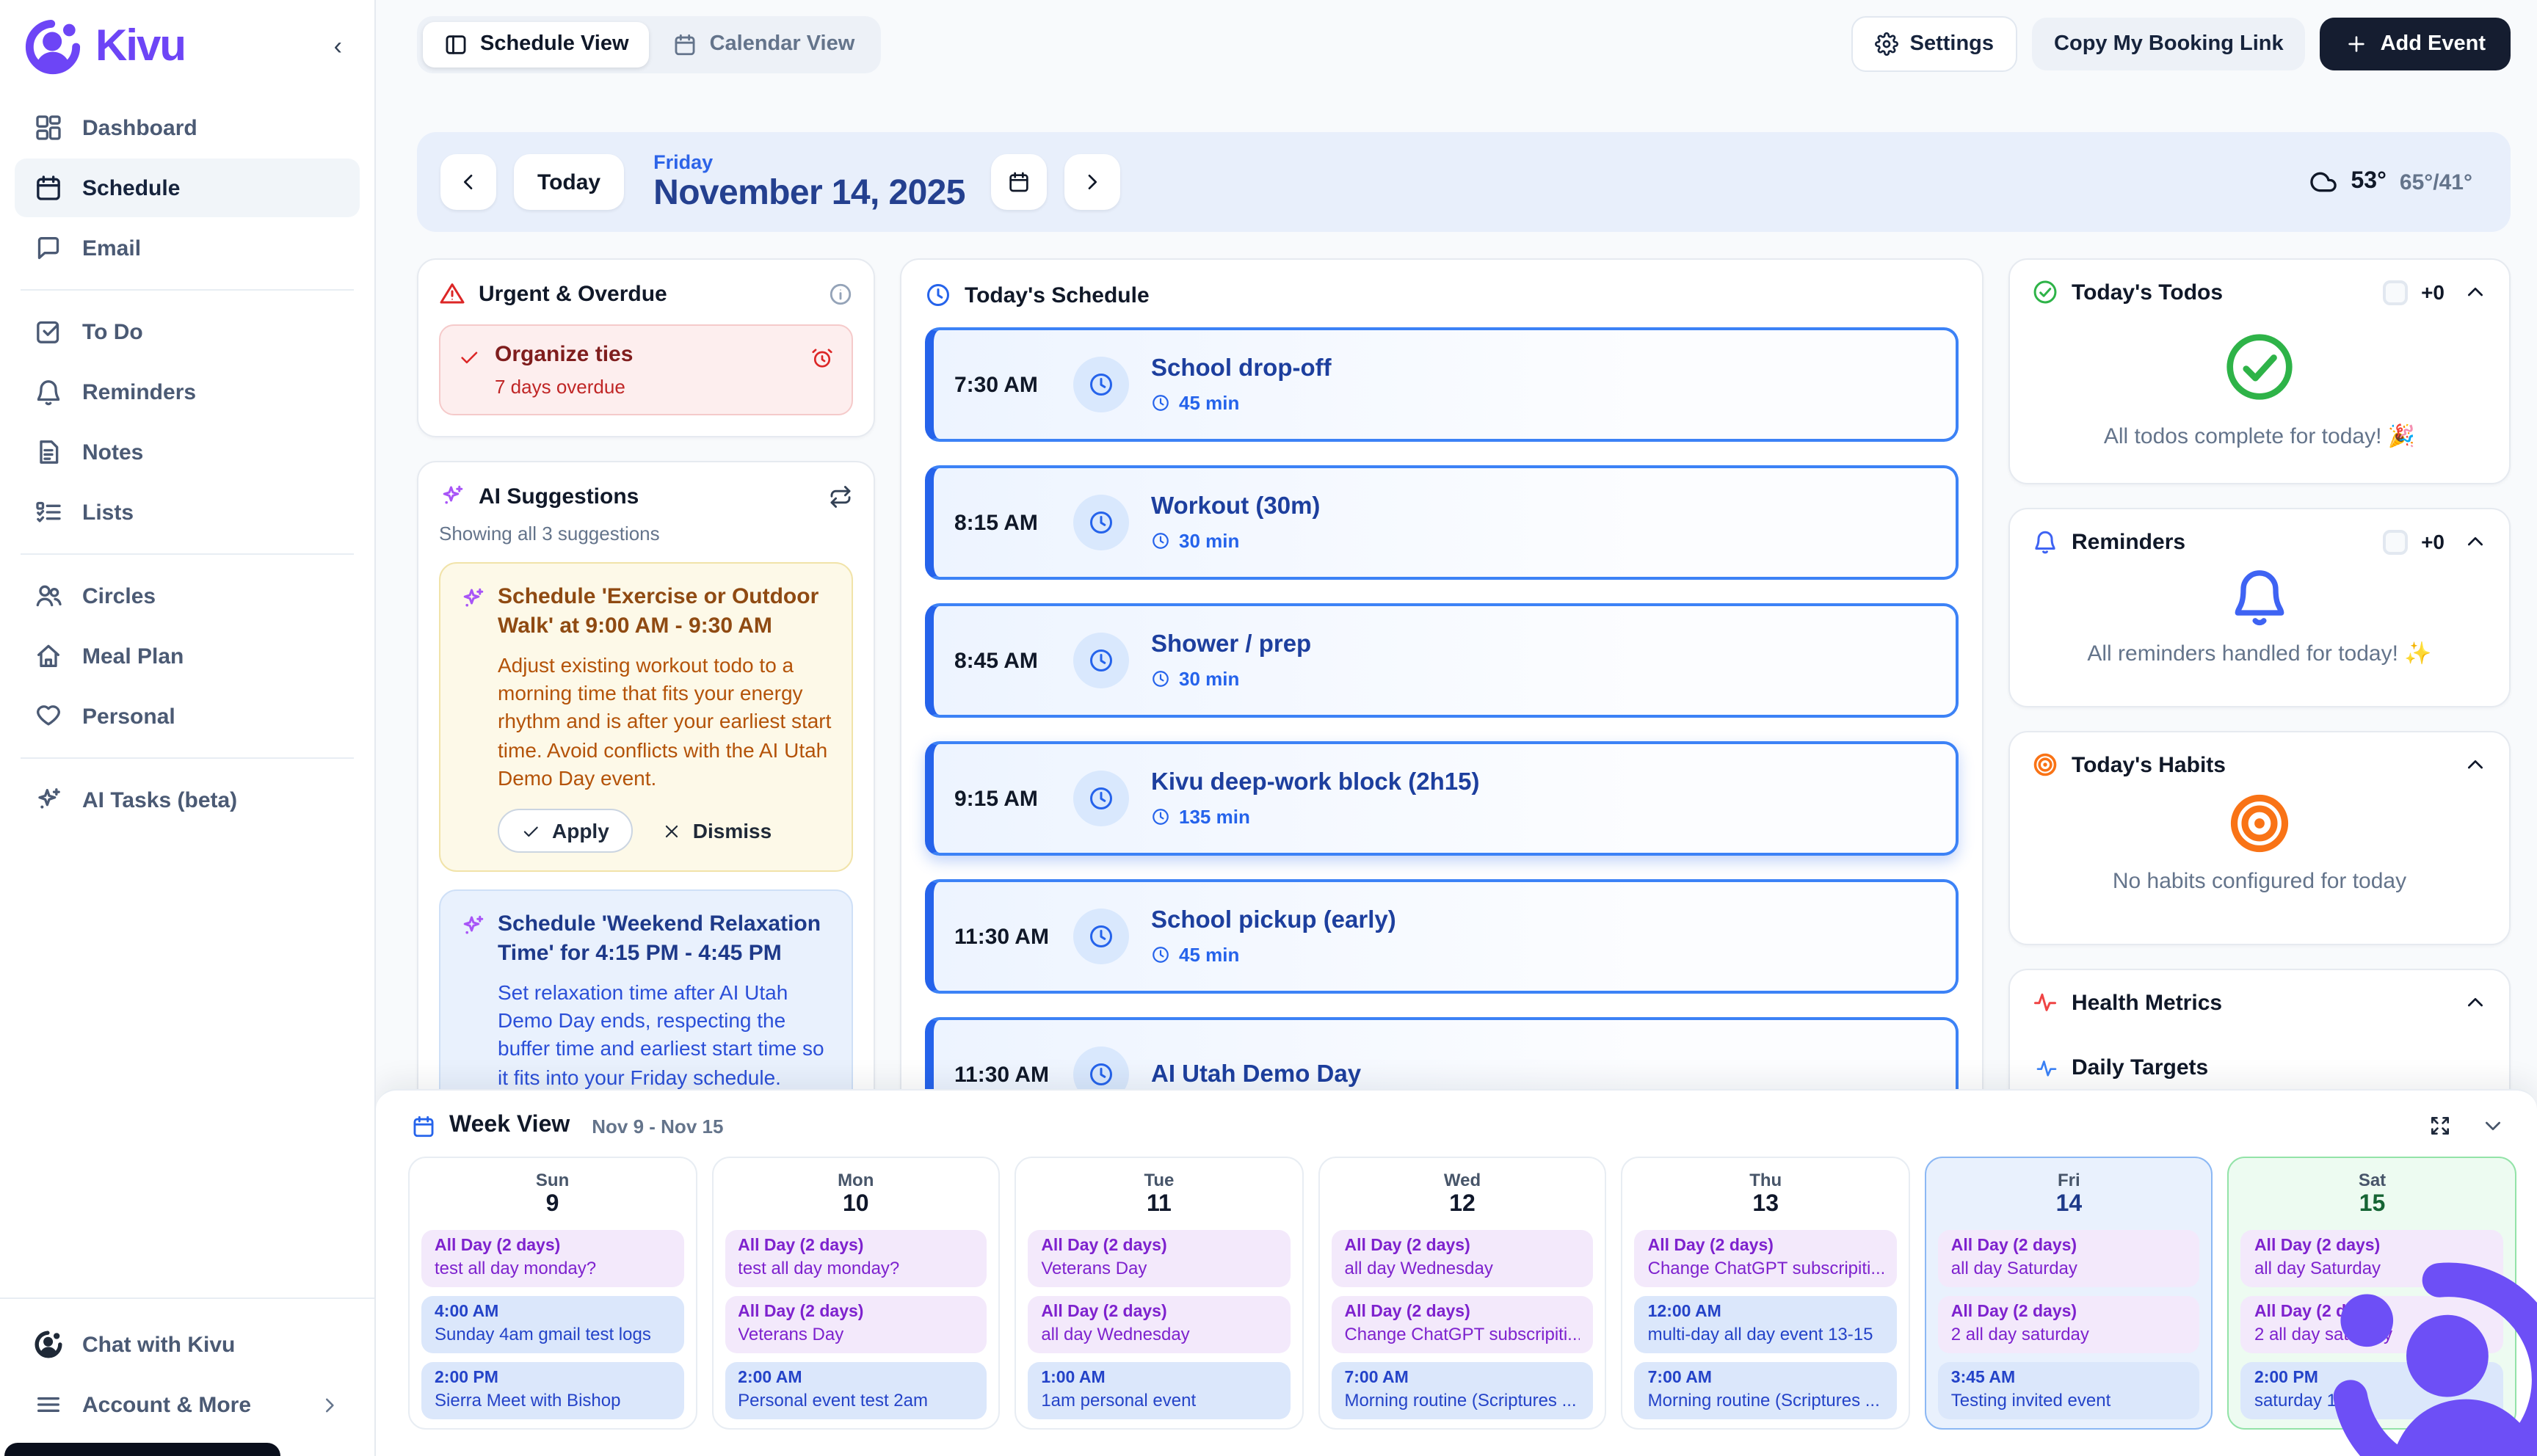 This screenshot has width=2537, height=1456. I want to click on sidebar-item-reminders: Reminders, so click(187, 392).